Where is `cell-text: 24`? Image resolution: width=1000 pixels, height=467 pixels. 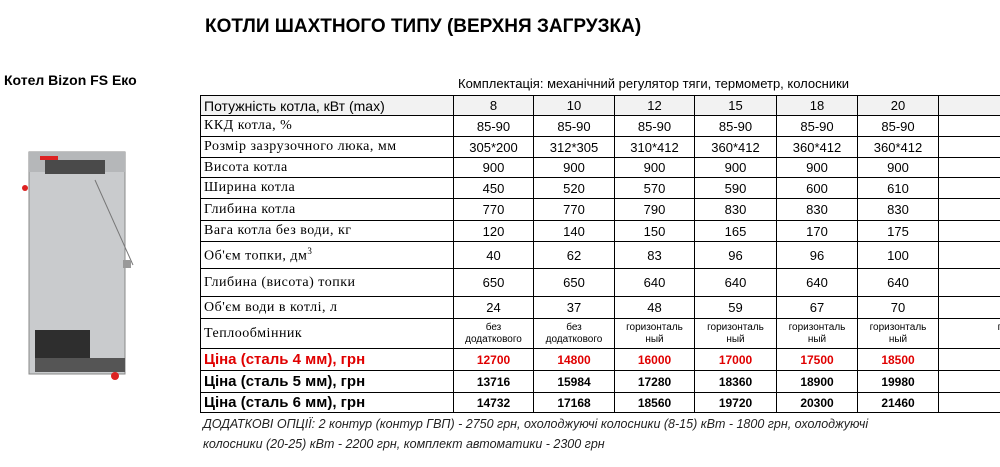
cell-text: 24 is located at coordinates (493, 307).